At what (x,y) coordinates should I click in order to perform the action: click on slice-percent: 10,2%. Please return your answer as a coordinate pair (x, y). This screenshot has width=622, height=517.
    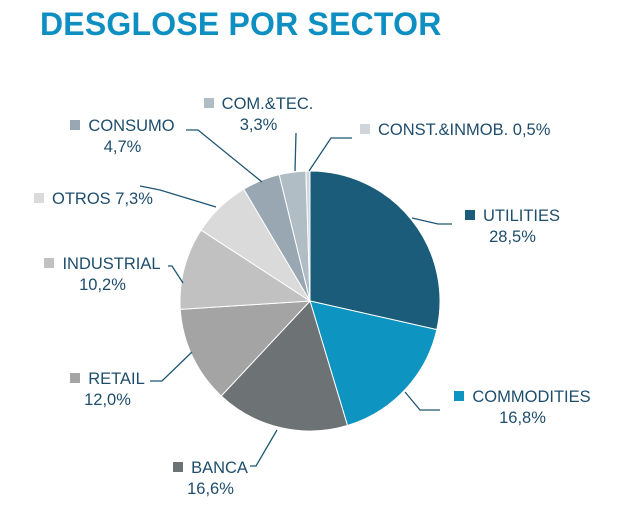
    Looking at the image, I should click on (102, 285).